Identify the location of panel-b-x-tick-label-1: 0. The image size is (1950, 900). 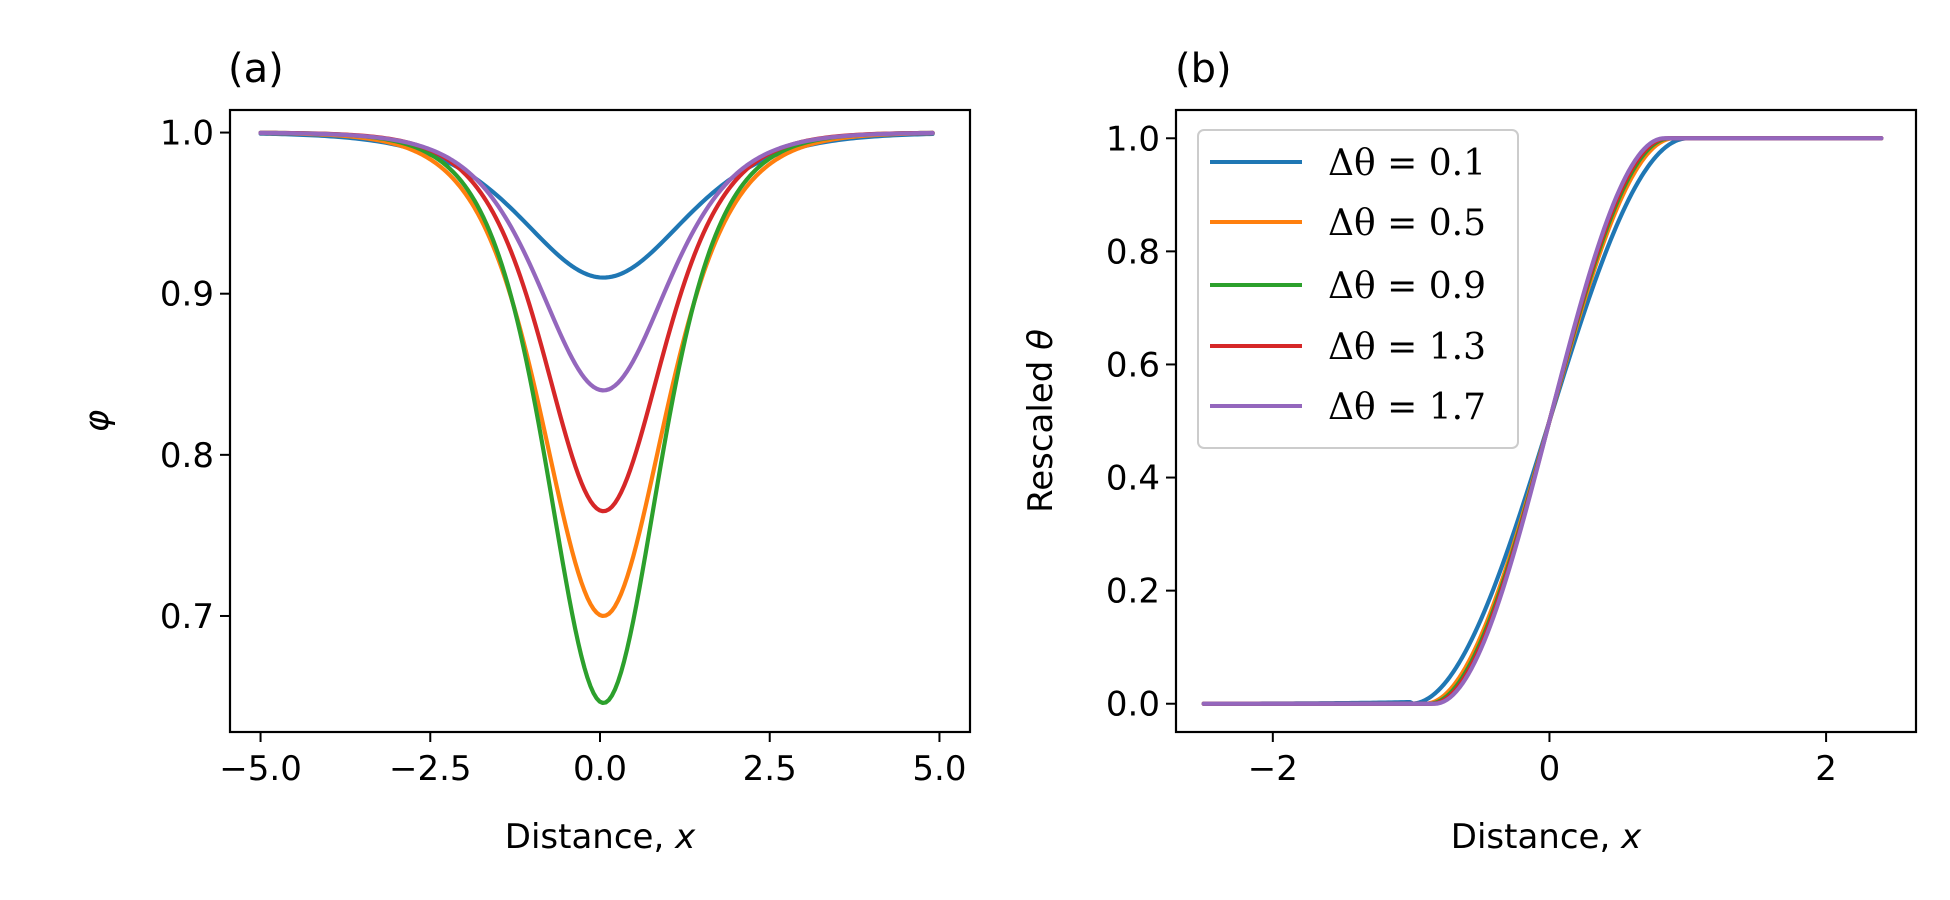
(1550, 769).